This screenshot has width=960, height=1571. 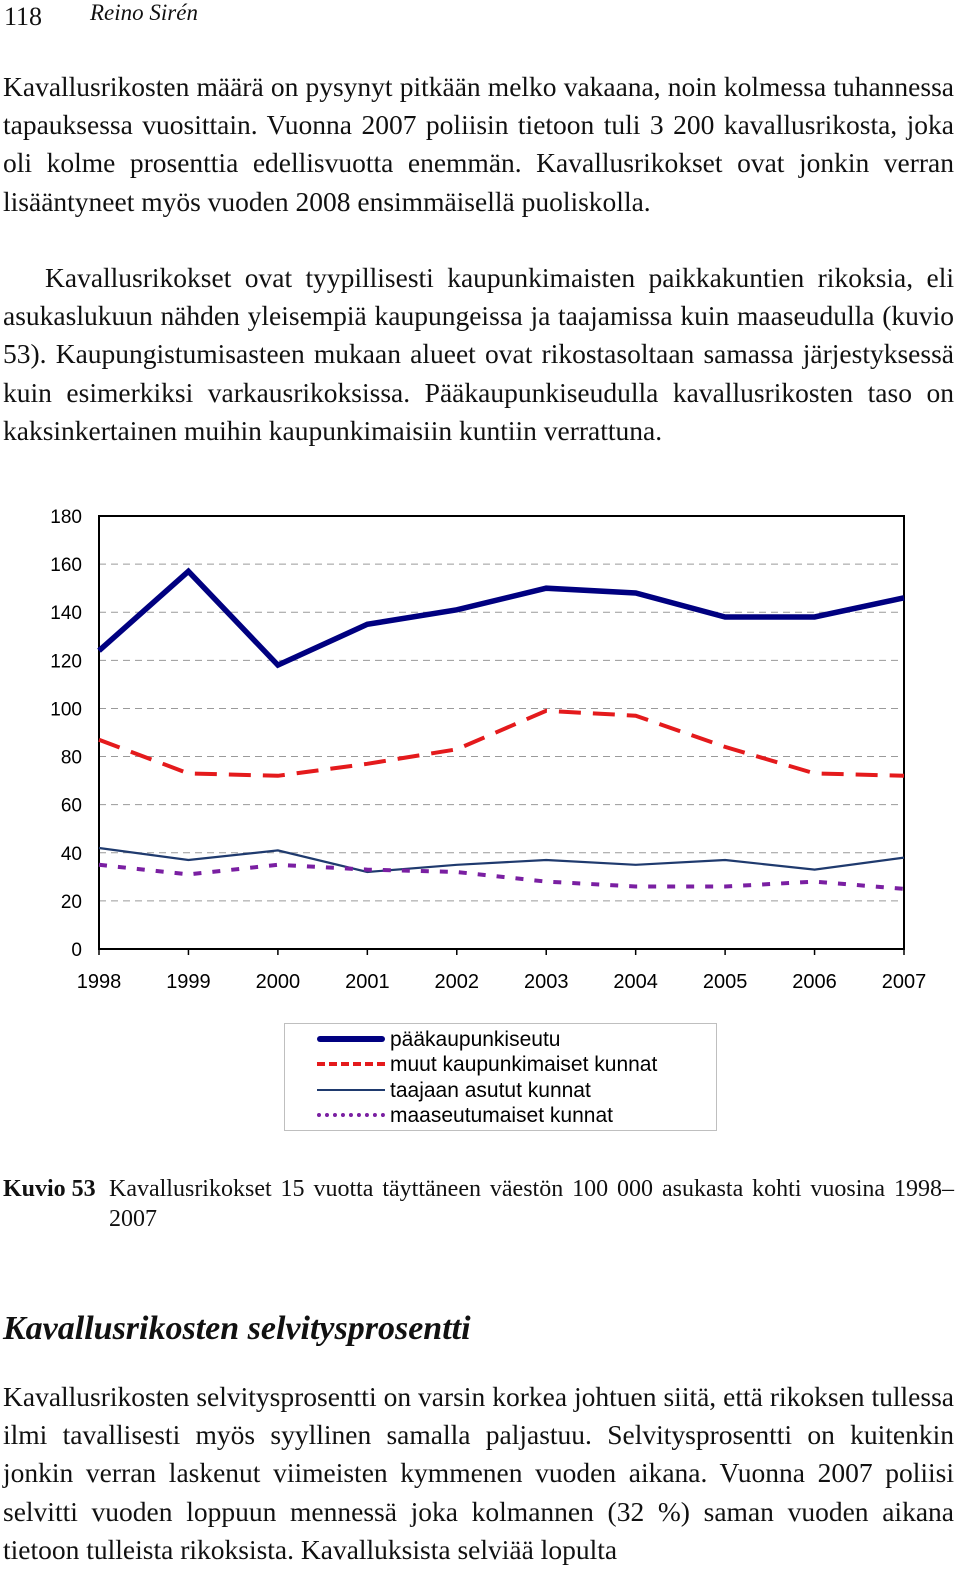 I want to click on x-tick-label: 2002, so click(x=457, y=982).